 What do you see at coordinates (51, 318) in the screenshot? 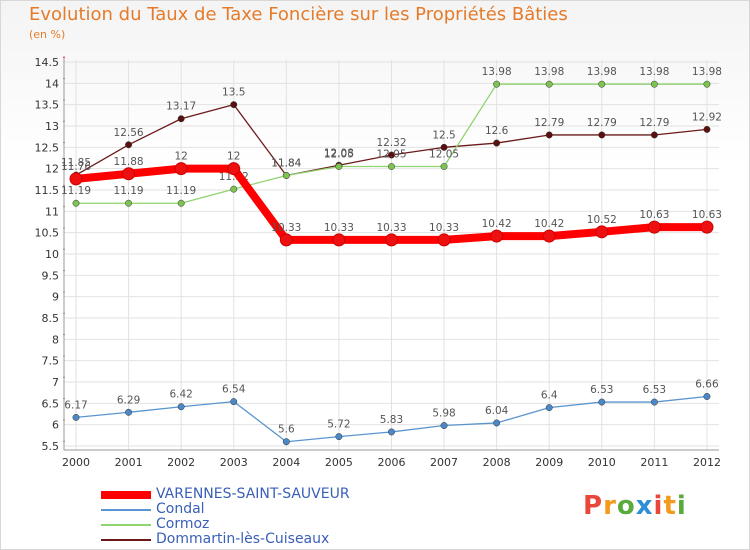
I see `y-tick-label: 8.5` at bounding box center [51, 318].